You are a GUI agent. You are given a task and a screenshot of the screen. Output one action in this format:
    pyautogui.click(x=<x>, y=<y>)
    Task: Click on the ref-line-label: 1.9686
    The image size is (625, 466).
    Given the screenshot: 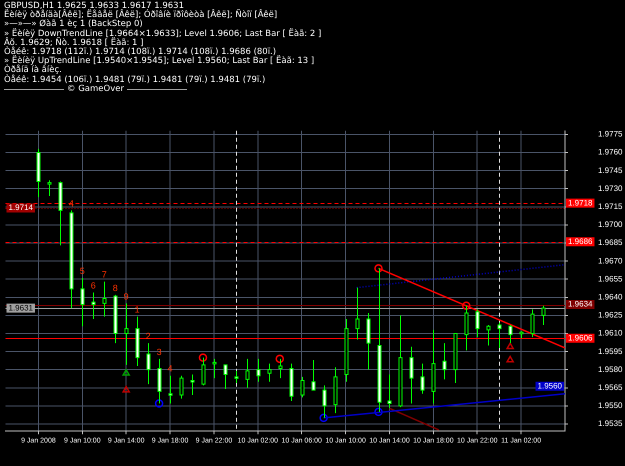 What is the action you would take?
    pyautogui.click(x=581, y=241)
    